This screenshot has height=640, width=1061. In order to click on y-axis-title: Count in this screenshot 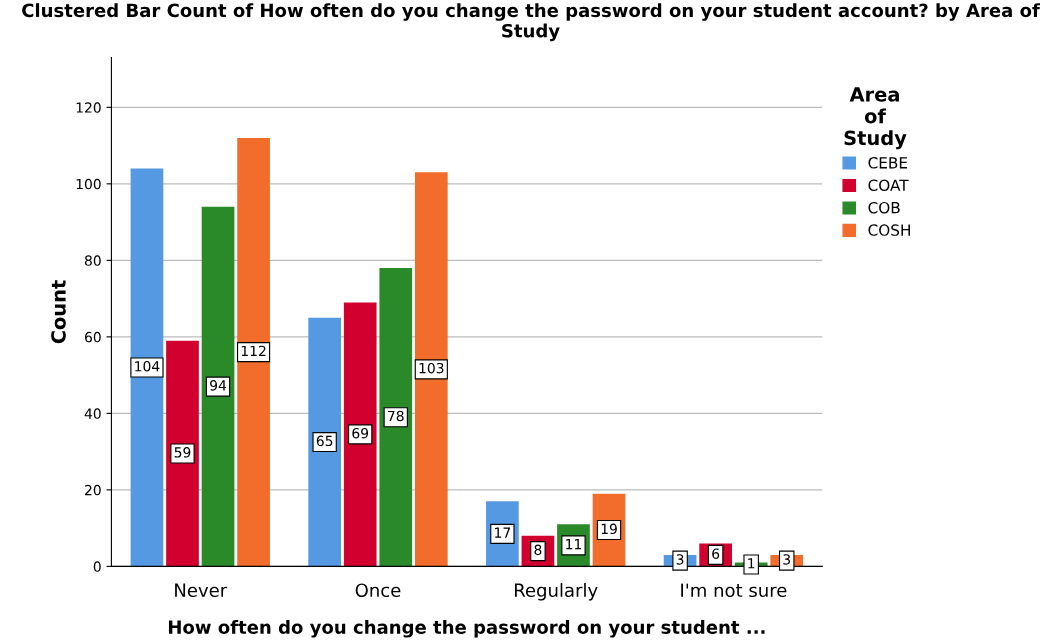, I will do `click(58, 312)`.